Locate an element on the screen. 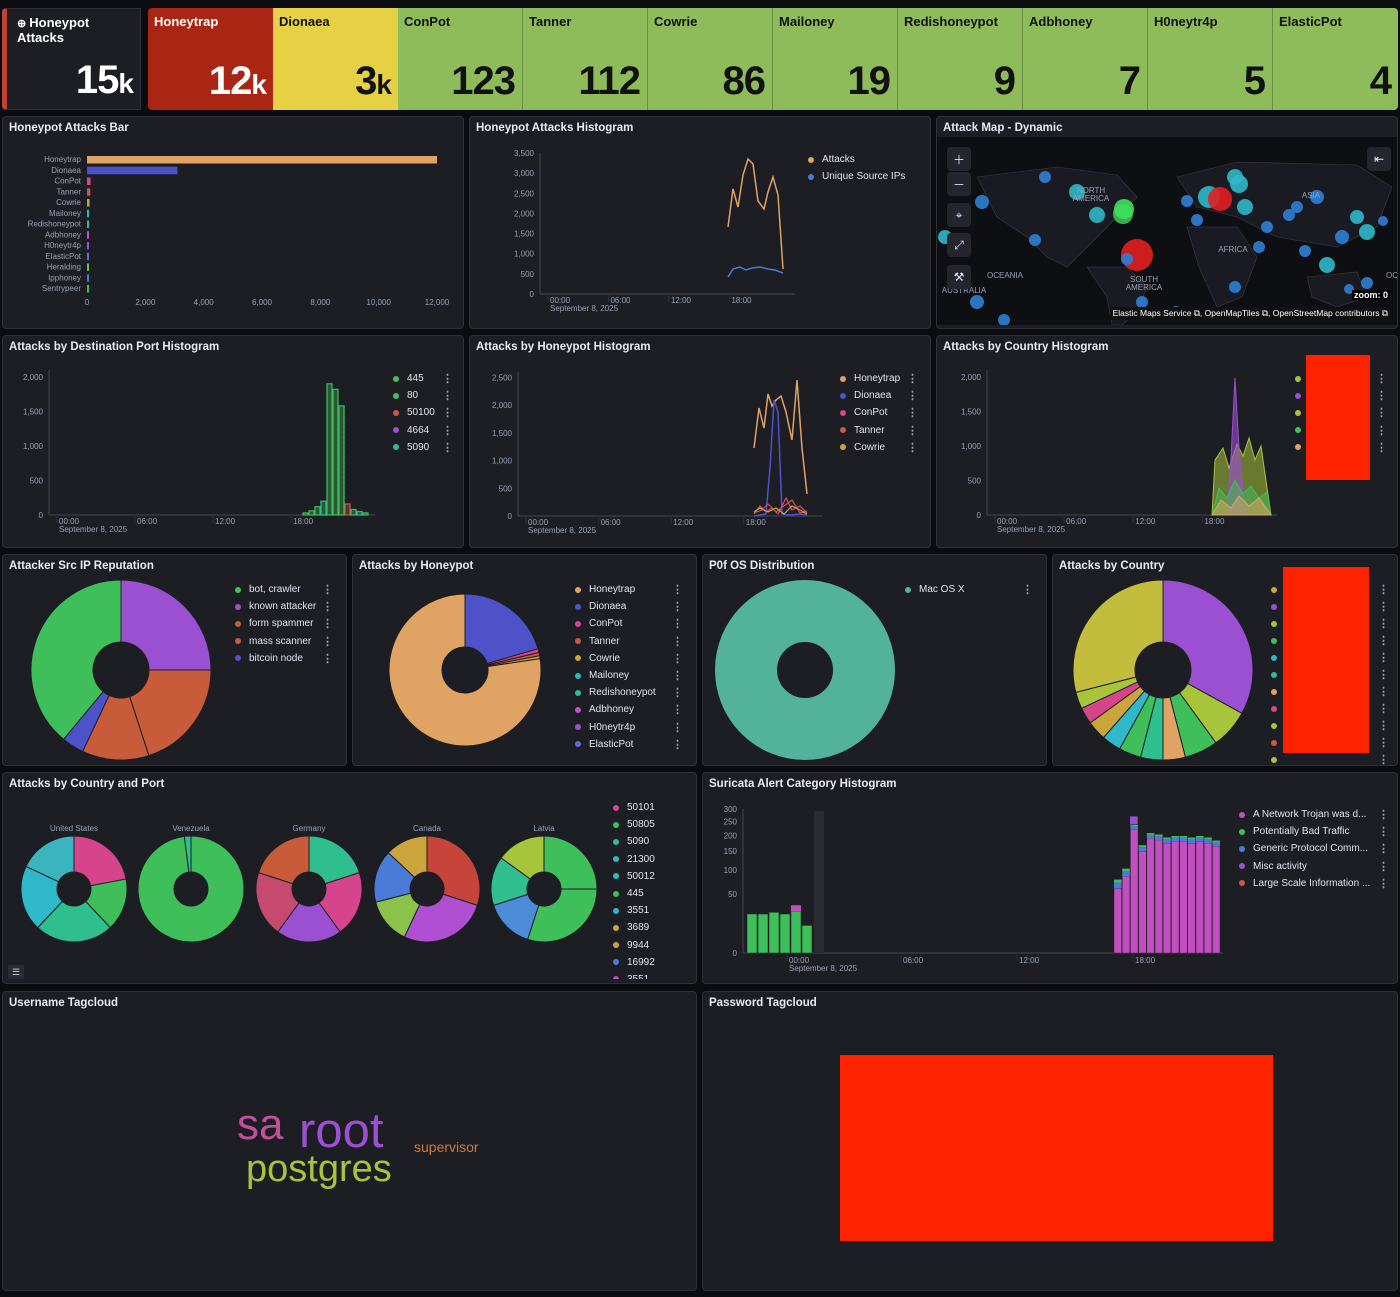 Image resolution: width=1400 pixels, height=1297 pixels. legend-item: Adbhoney ⋮ is located at coordinates (629, 709).